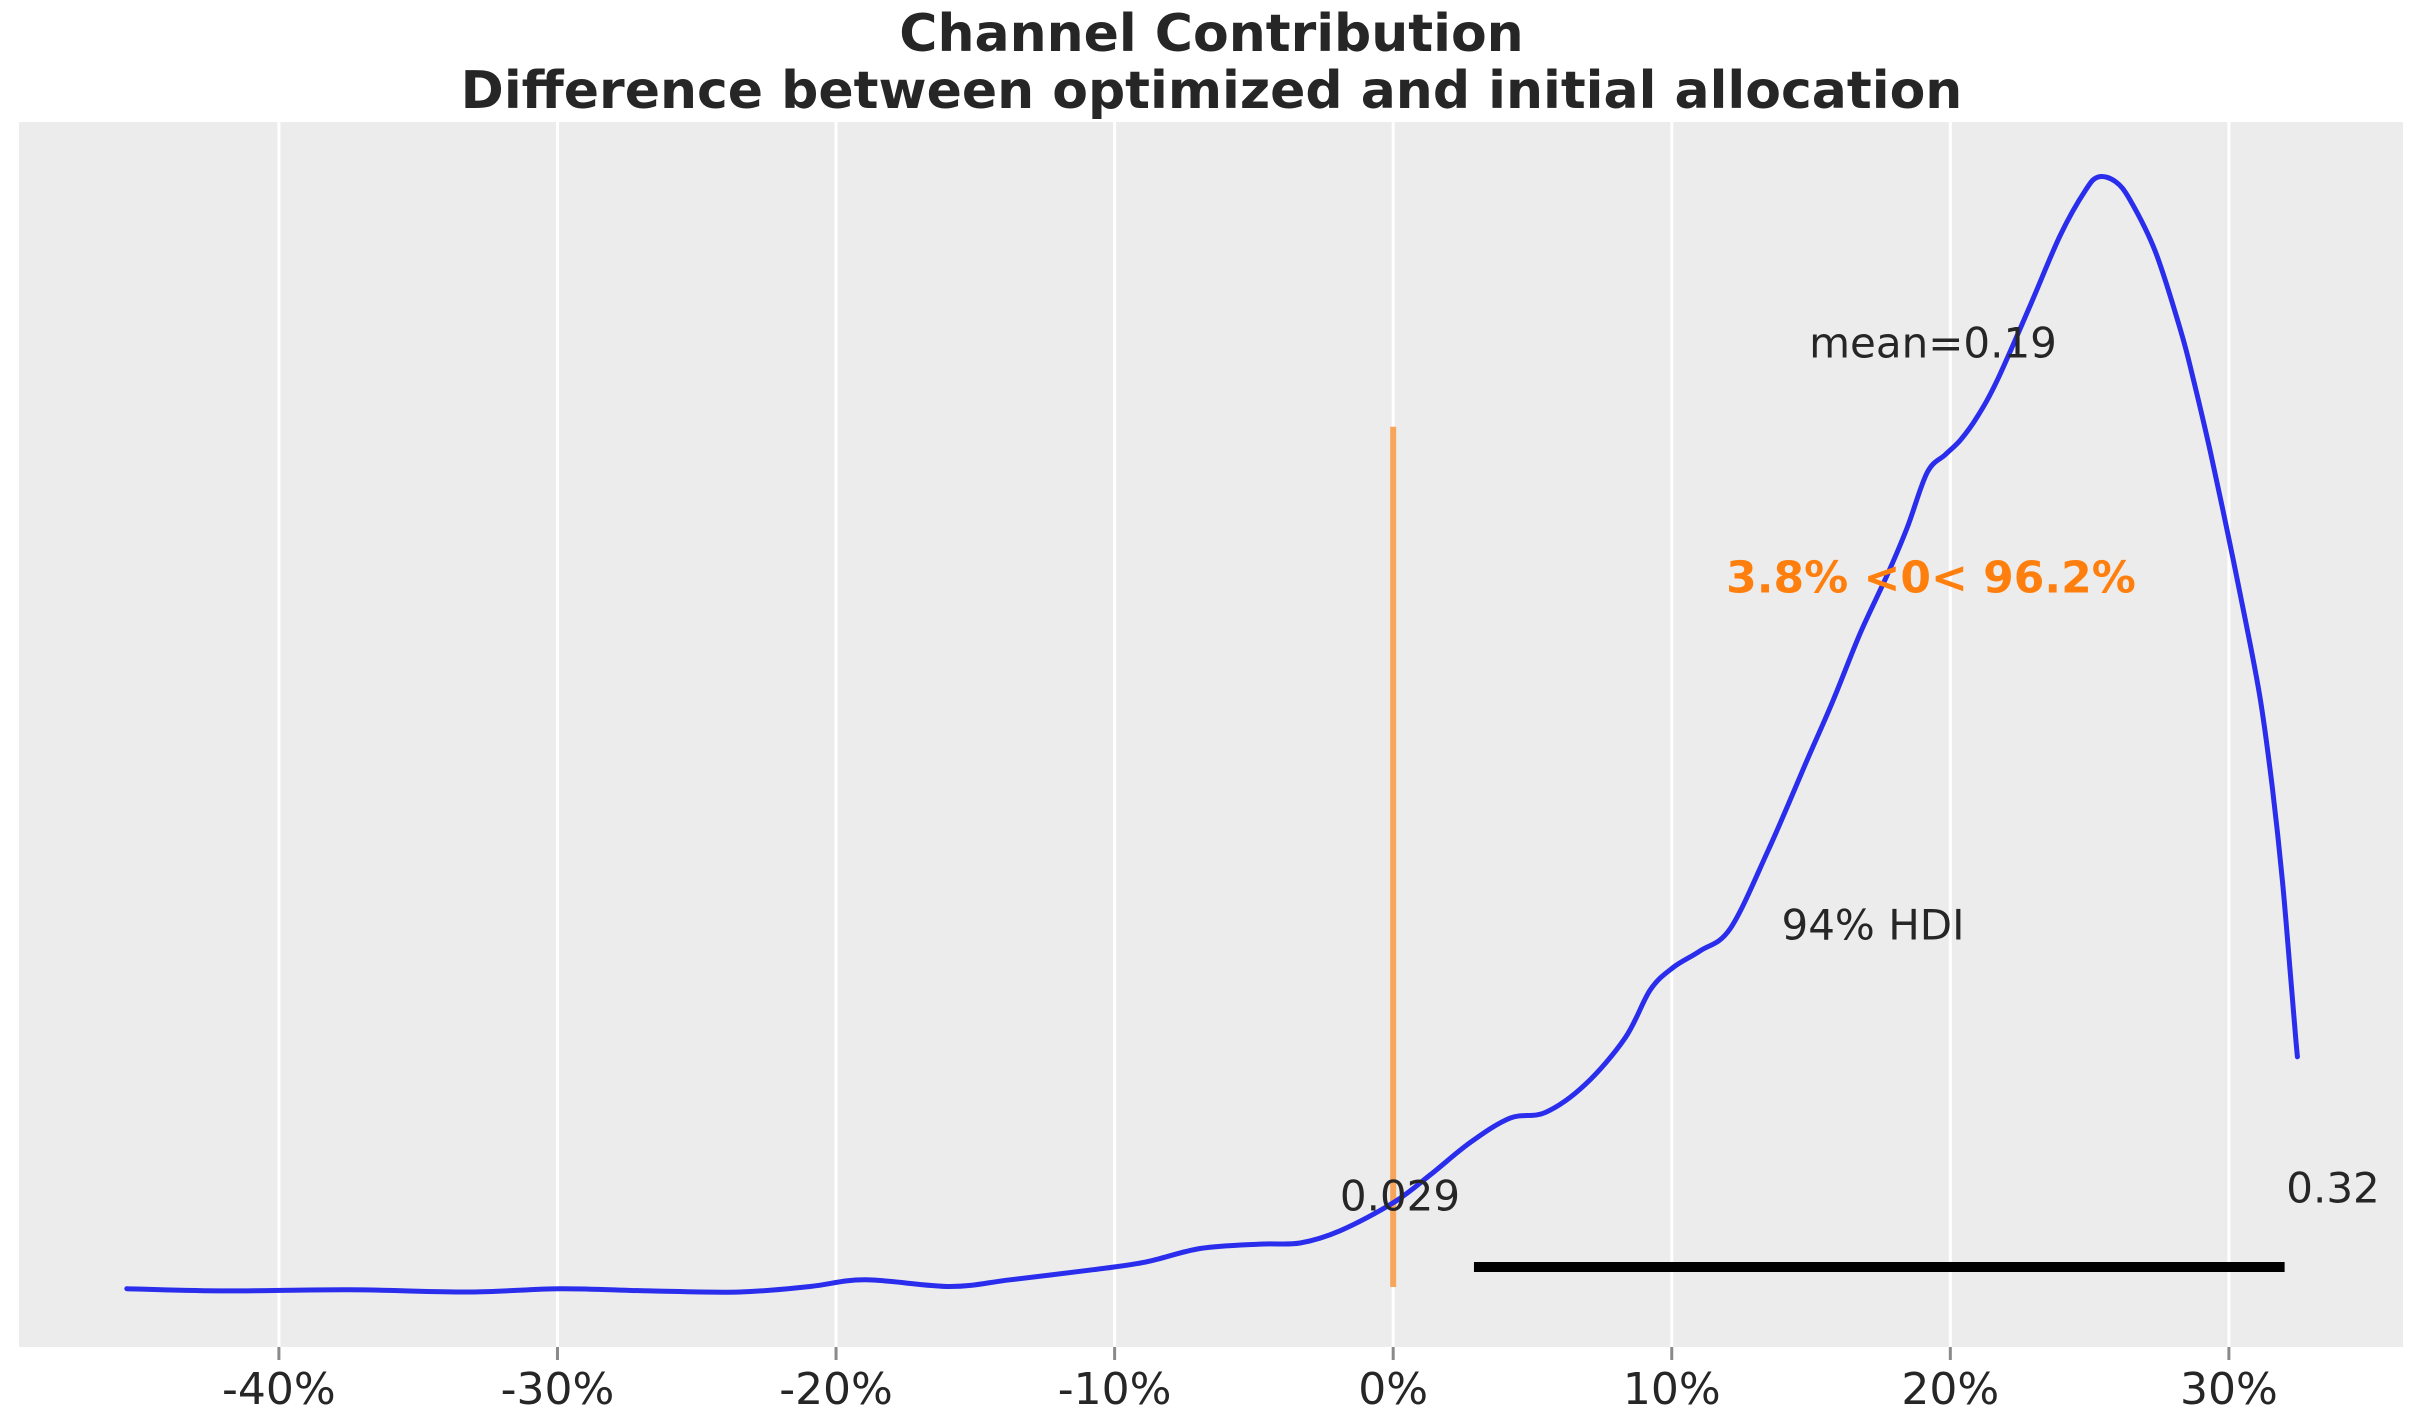  Describe the element at coordinates (2228, 1389) in the screenshot. I see `x-tick-label: 30%` at that location.